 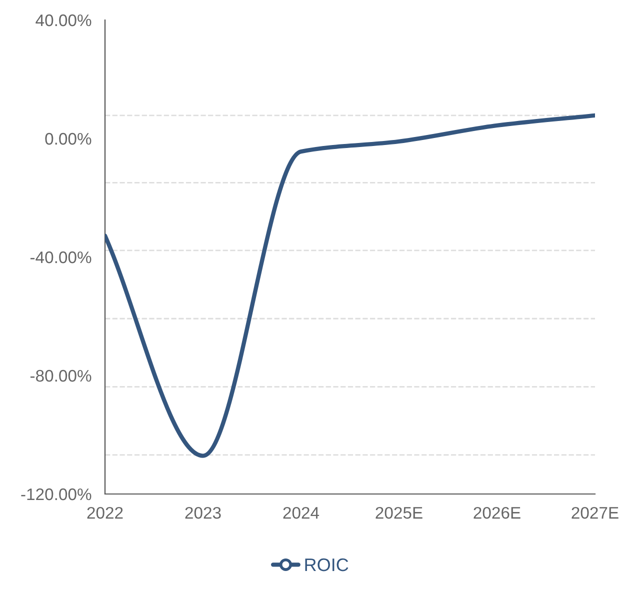 What do you see at coordinates (61, 376) in the screenshot?
I see `y-tick-label: -80.00%` at bounding box center [61, 376].